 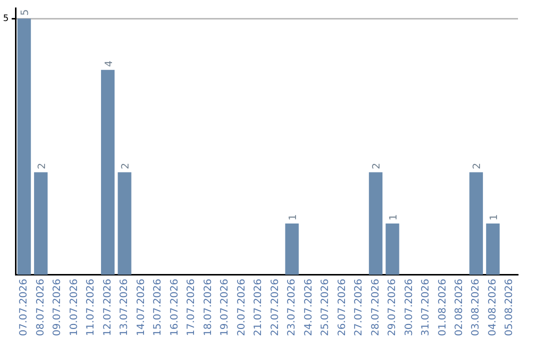 I want to click on x-tick-label: 19.07.2026, so click(x=225, y=307).